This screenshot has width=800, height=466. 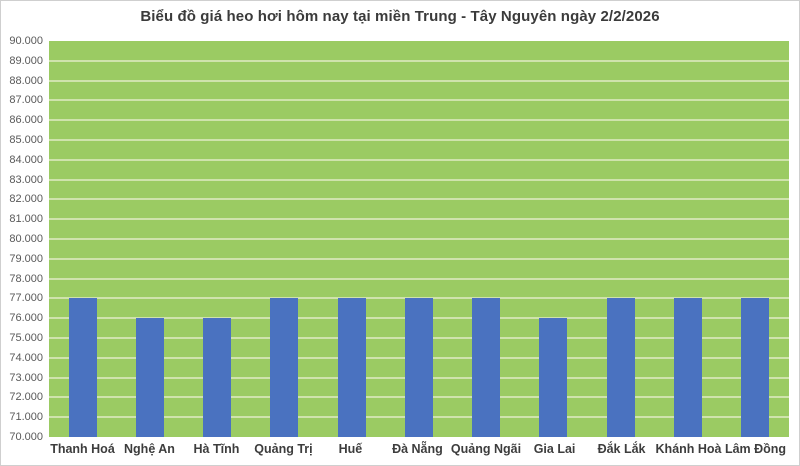 I want to click on y-axis-label: 90.000, so click(x=26, y=41).